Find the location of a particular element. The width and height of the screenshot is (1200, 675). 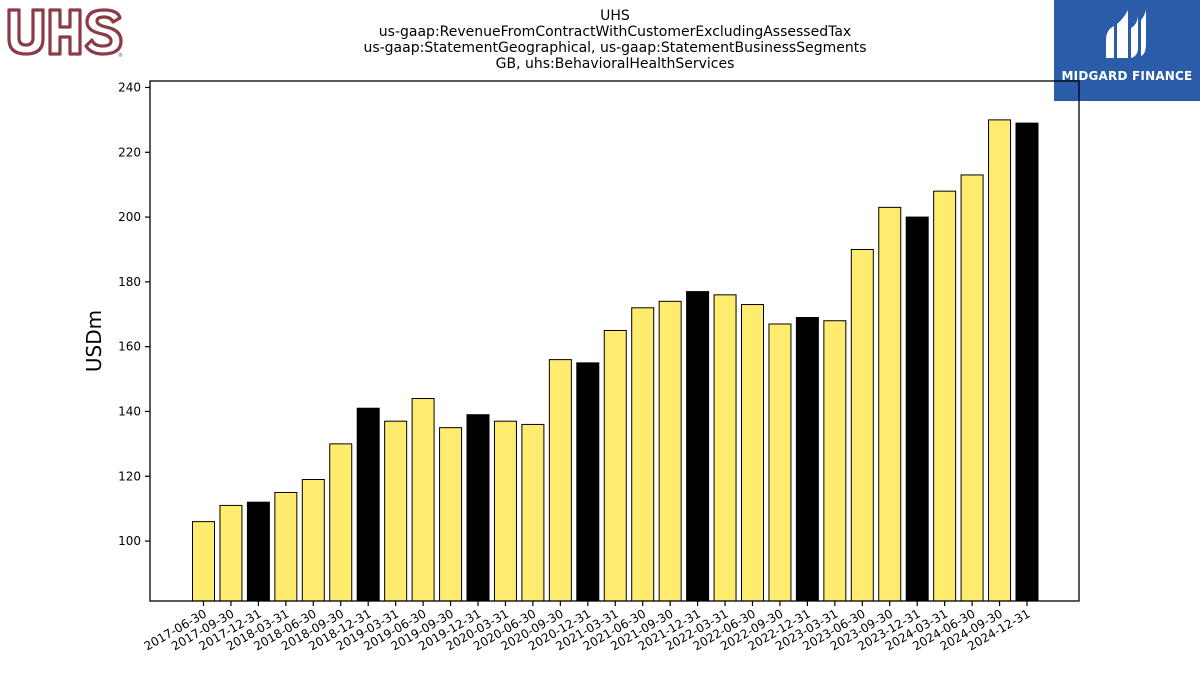

midgard-finance-logo: MIDGARD FINANCE is located at coordinates (1127, 50).